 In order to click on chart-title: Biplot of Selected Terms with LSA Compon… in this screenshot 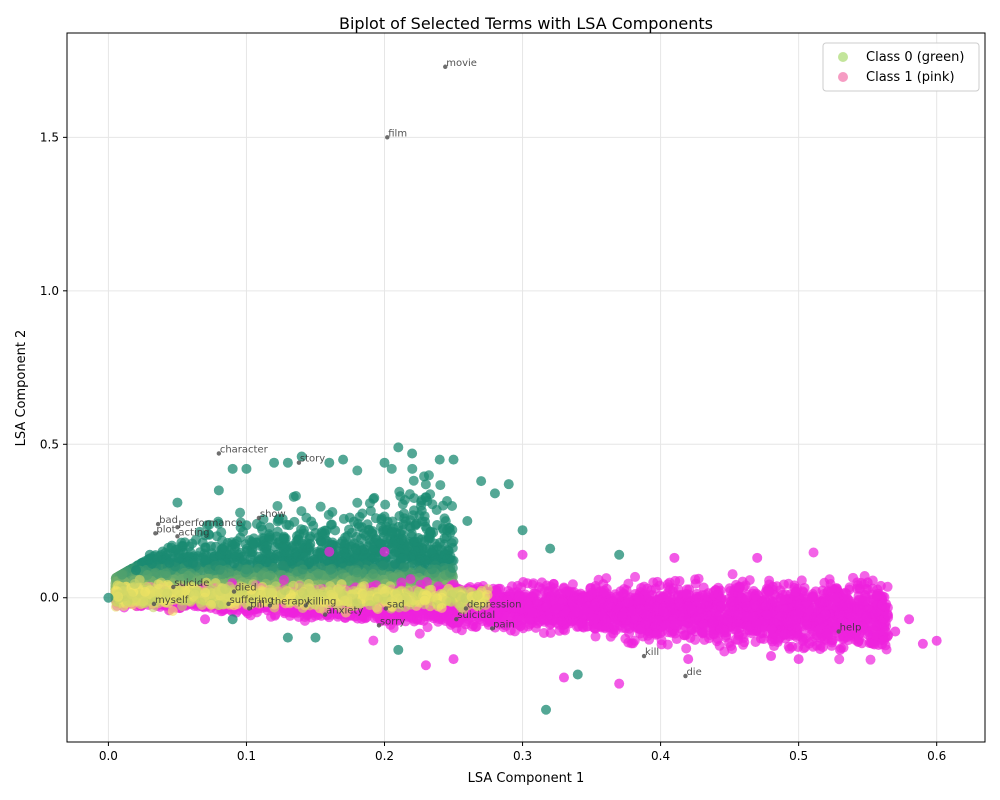, I will do `click(526, 23)`.